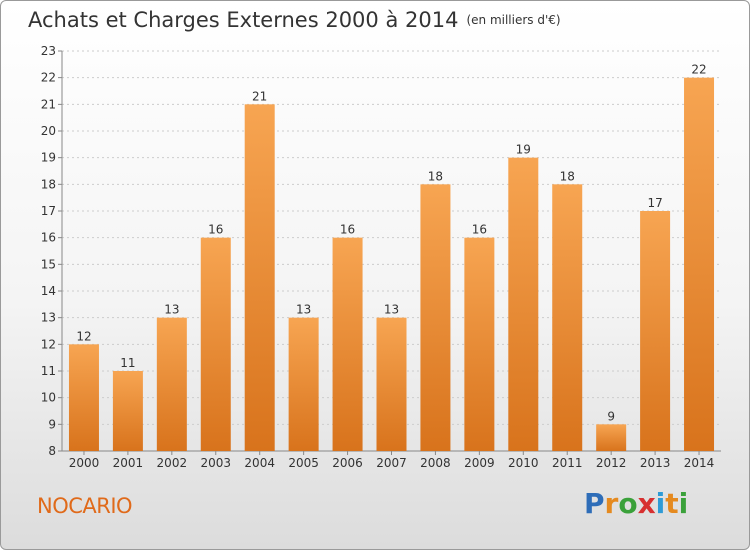 The image size is (750, 550). What do you see at coordinates (435, 463) in the screenshot?
I see `x-tick-label: 2008` at bounding box center [435, 463].